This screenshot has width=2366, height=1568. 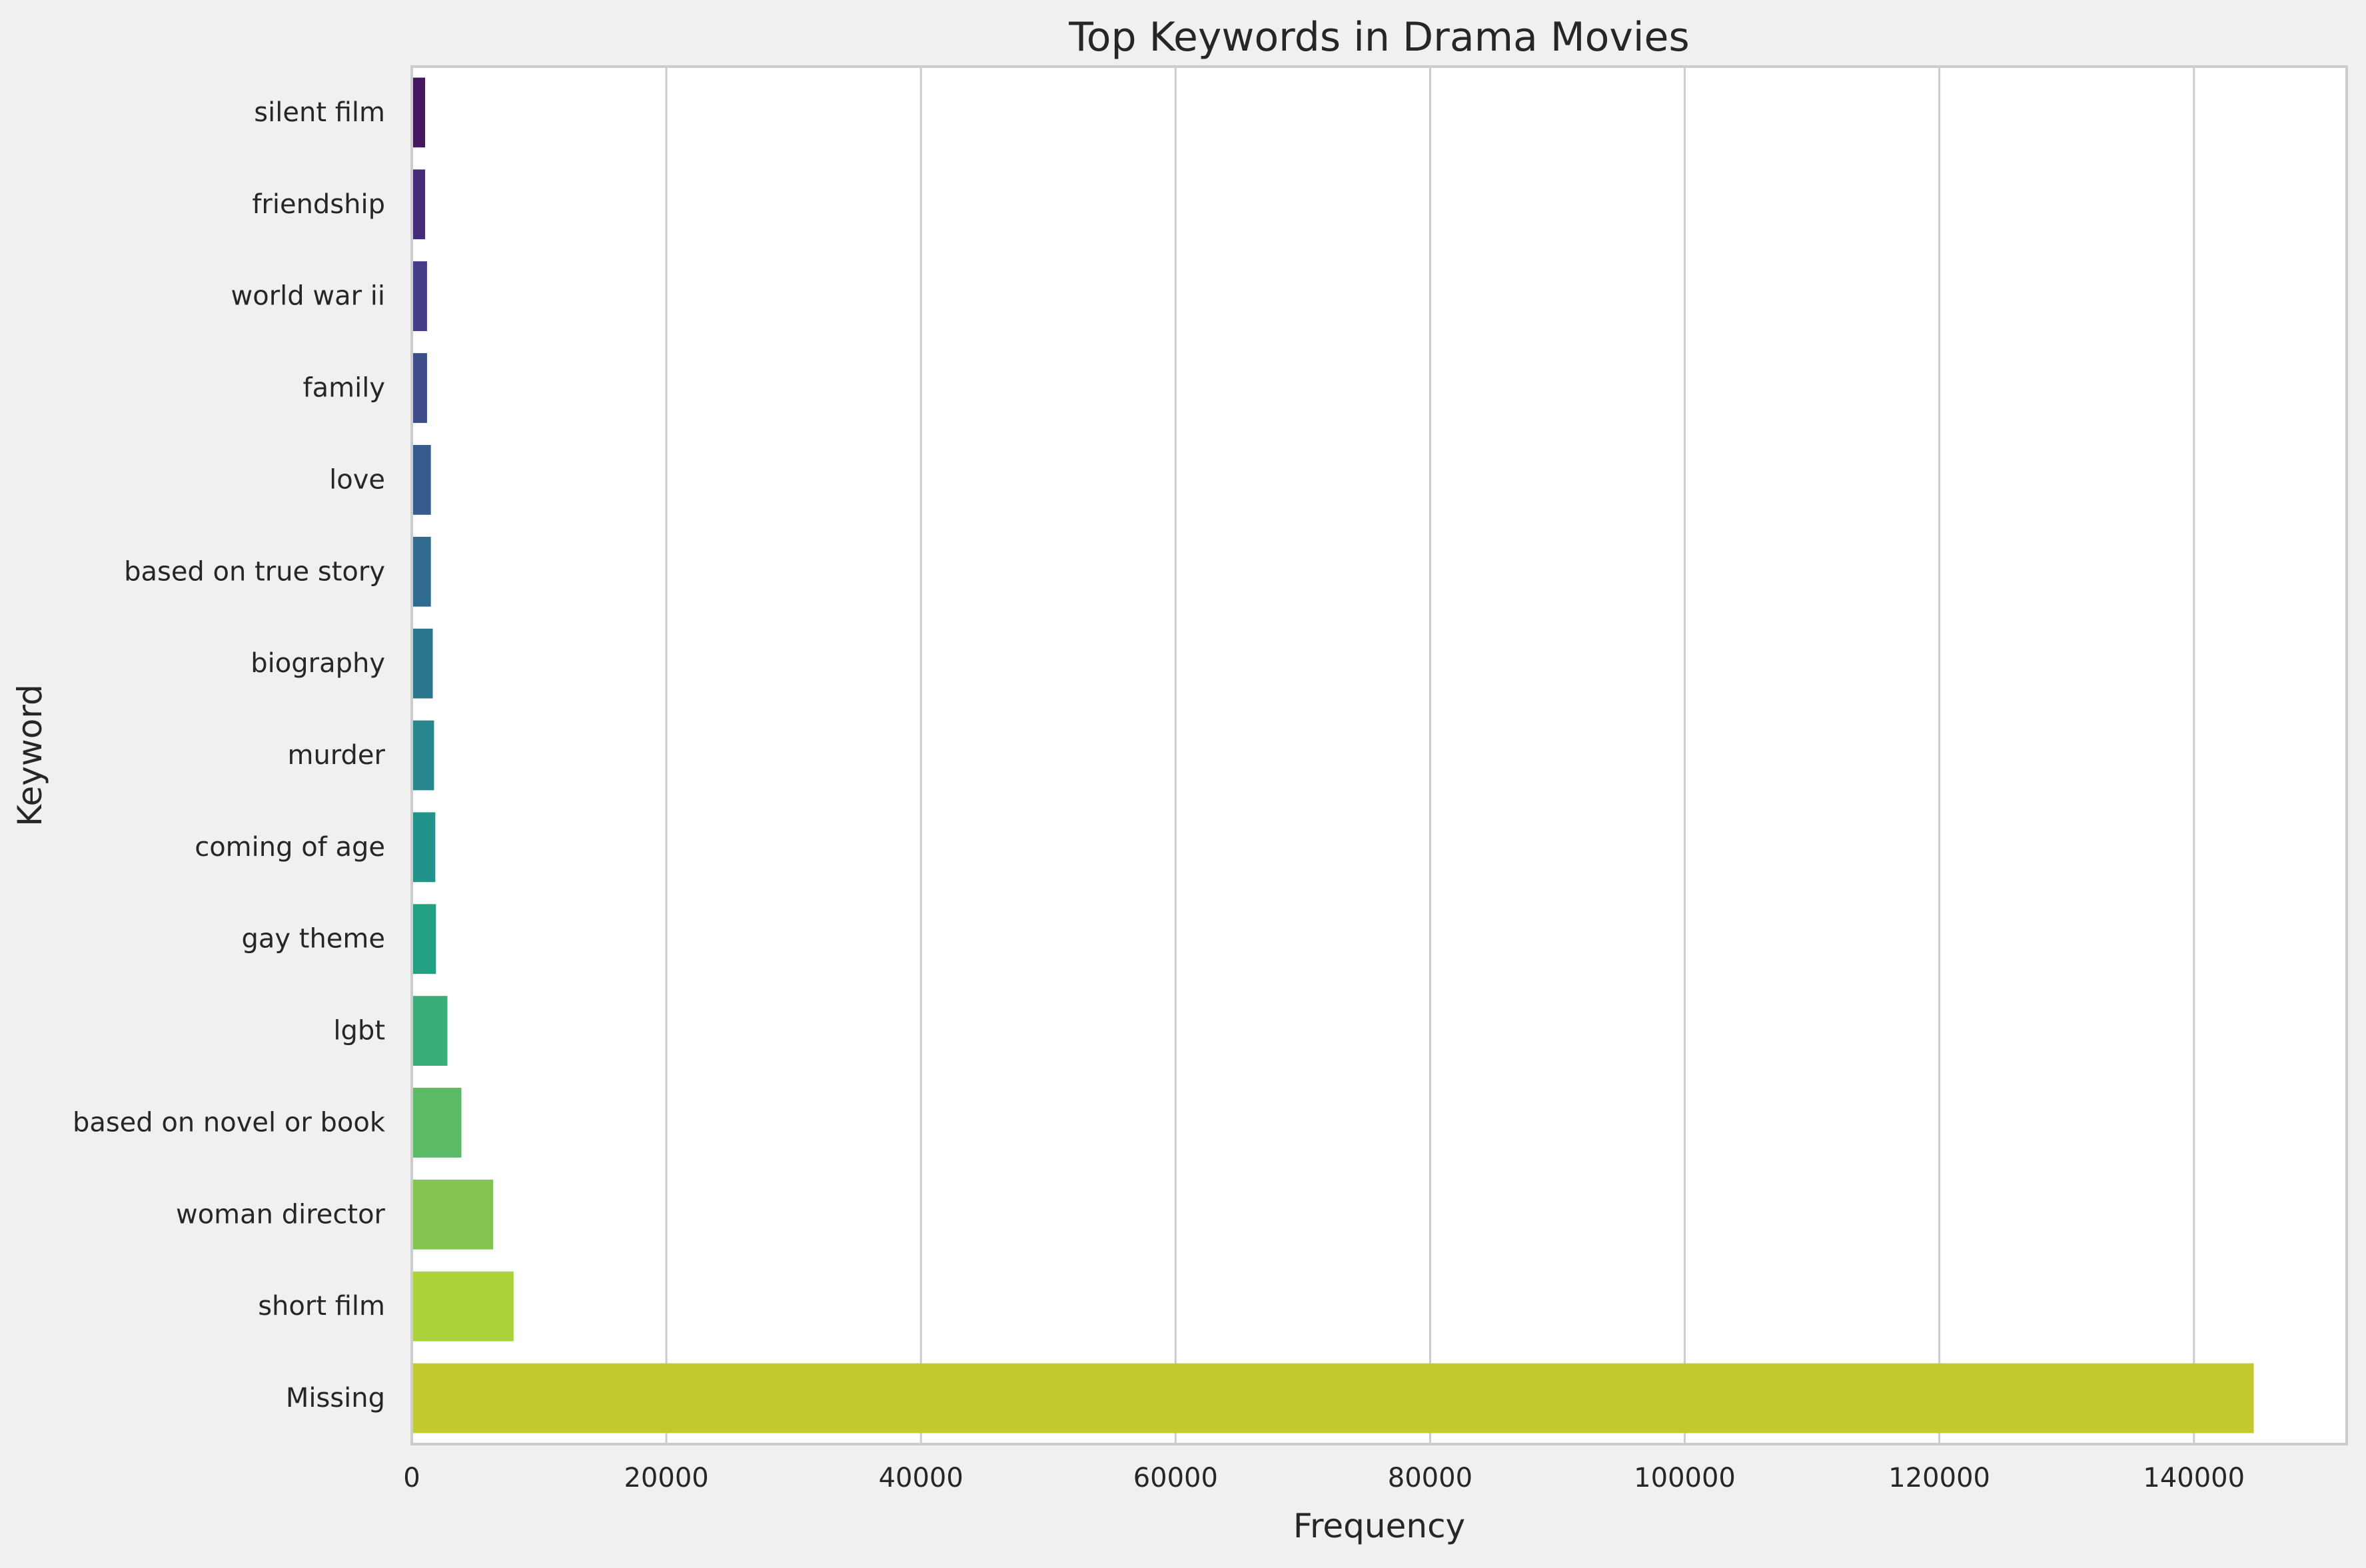 I want to click on y-tick-label: biography, so click(x=318, y=663).